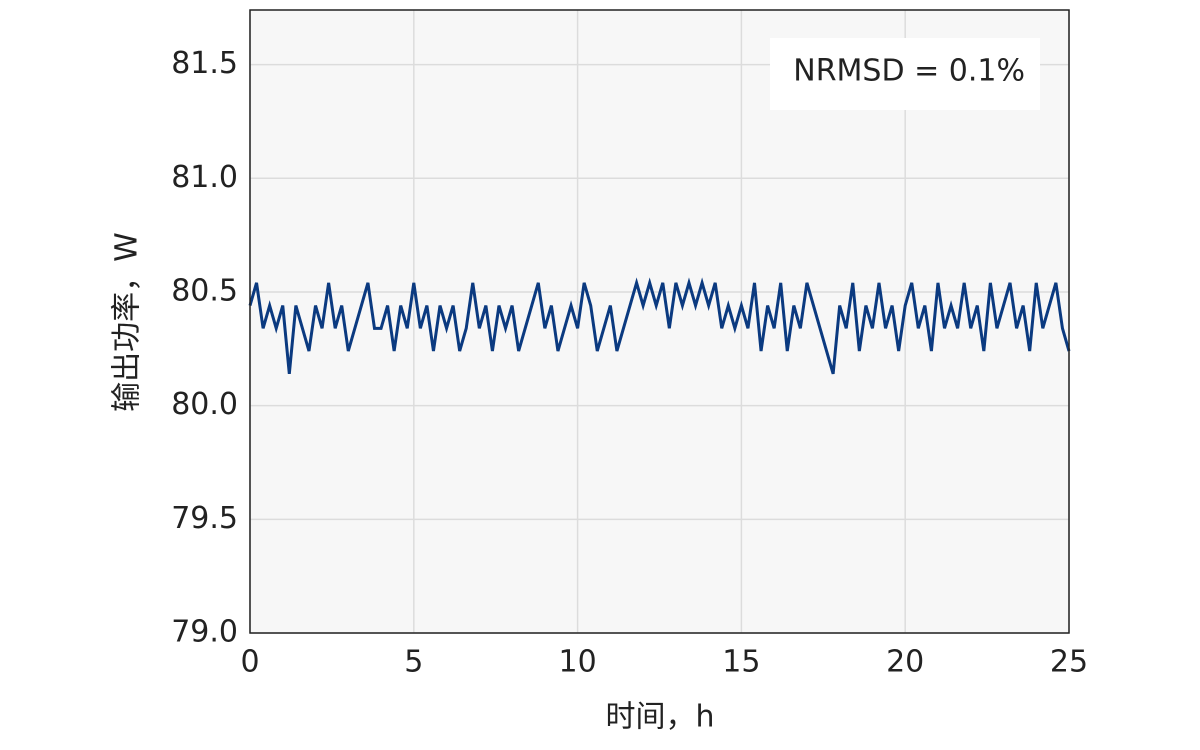  I want to click on annotation-box, so click(905, 74).